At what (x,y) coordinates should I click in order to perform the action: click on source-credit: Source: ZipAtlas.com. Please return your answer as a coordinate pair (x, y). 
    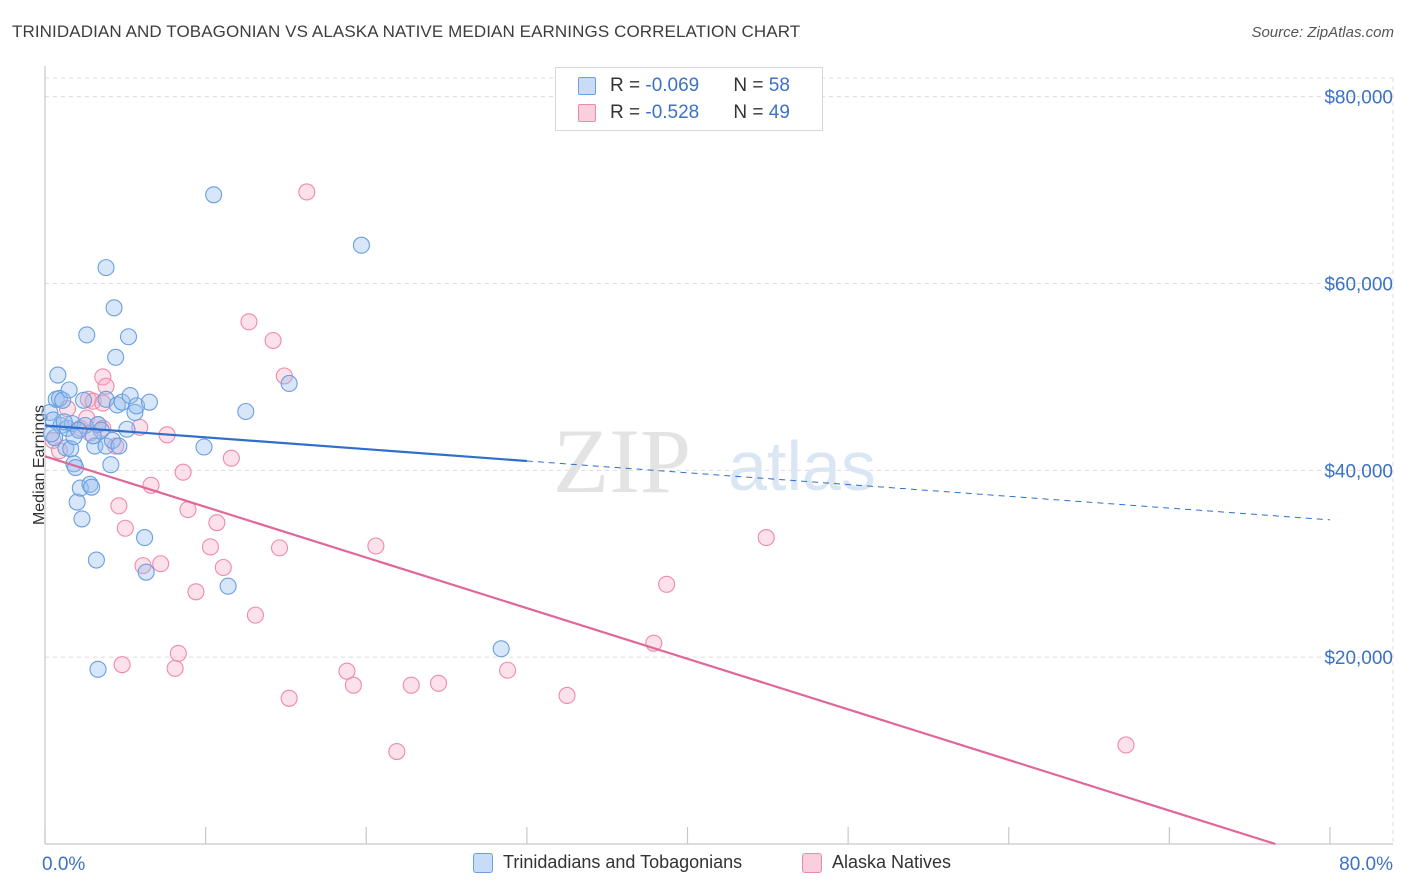
    Looking at the image, I should click on (1322, 32).